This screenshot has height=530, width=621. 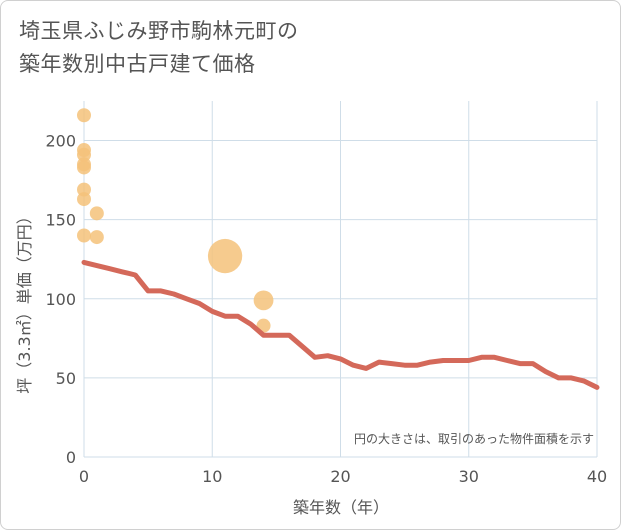 I want to click on y-tick-label: 50, so click(x=66, y=378).